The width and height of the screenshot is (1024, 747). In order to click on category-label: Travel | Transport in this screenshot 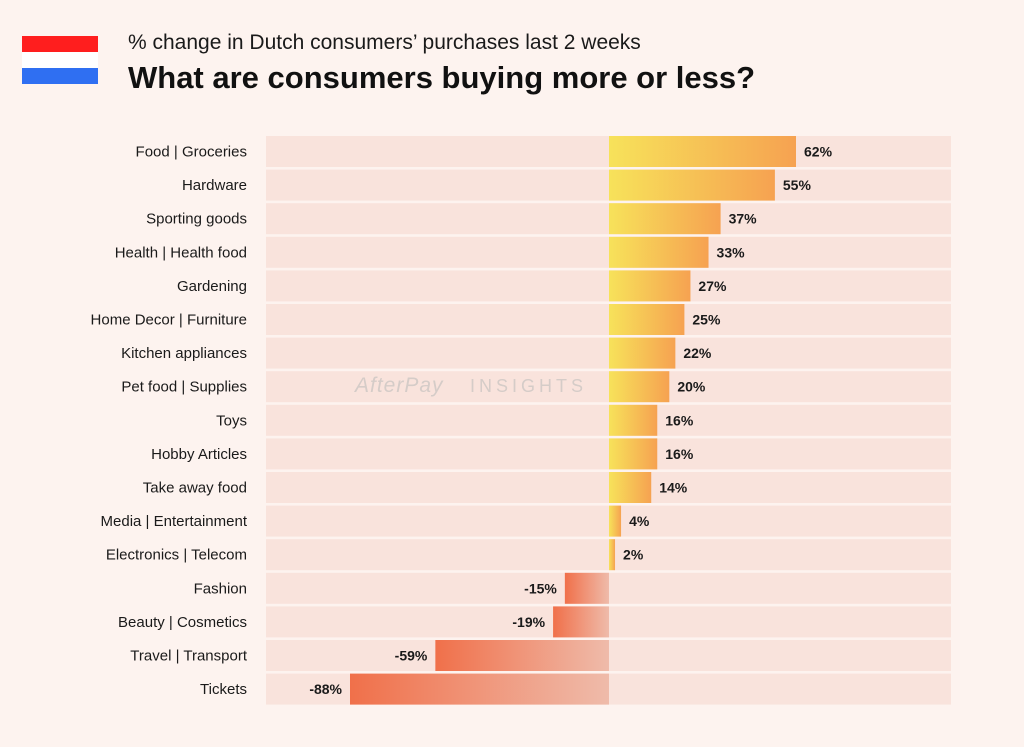, I will do `click(189, 656)`.